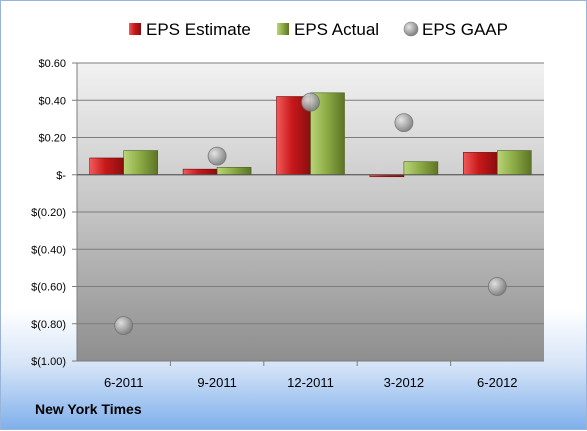  What do you see at coordinates (404, 382) in the screenshot?
I see `x-tick-label: 3-2012` at bounding box center [404, 382].